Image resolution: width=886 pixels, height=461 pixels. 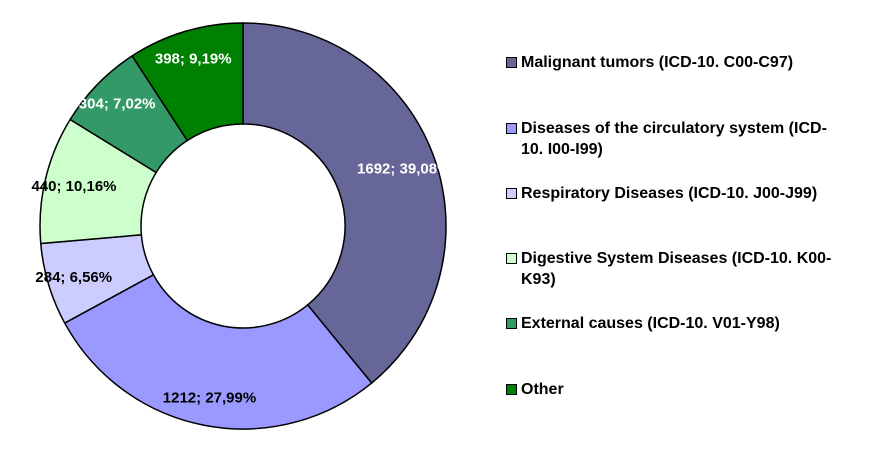 I want to click on legend-swatch-malignant-tumors, so click(x=511, y=62).